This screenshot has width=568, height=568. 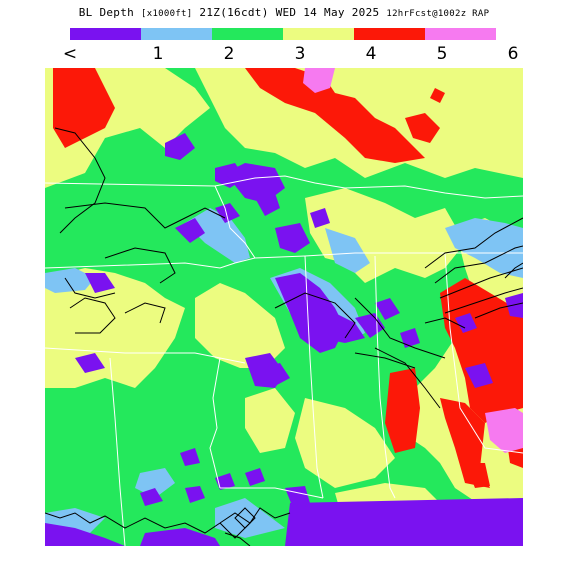 I want to click on scale-label-3: 3, so click(x=300, y=54).